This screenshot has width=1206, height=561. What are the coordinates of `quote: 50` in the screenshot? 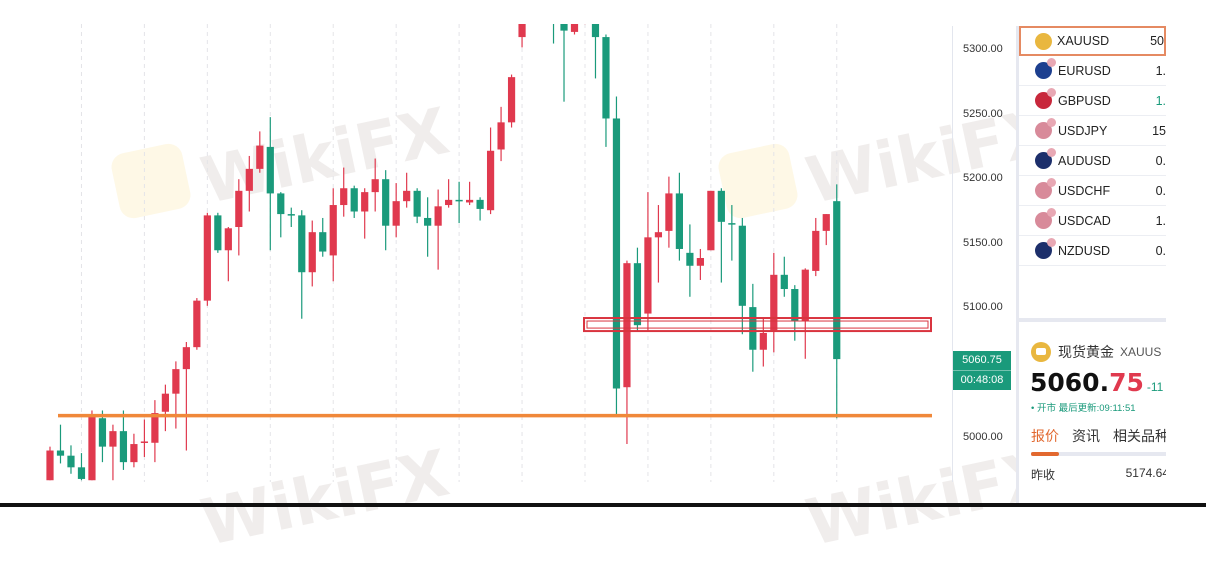 It's located at (1157, 41).